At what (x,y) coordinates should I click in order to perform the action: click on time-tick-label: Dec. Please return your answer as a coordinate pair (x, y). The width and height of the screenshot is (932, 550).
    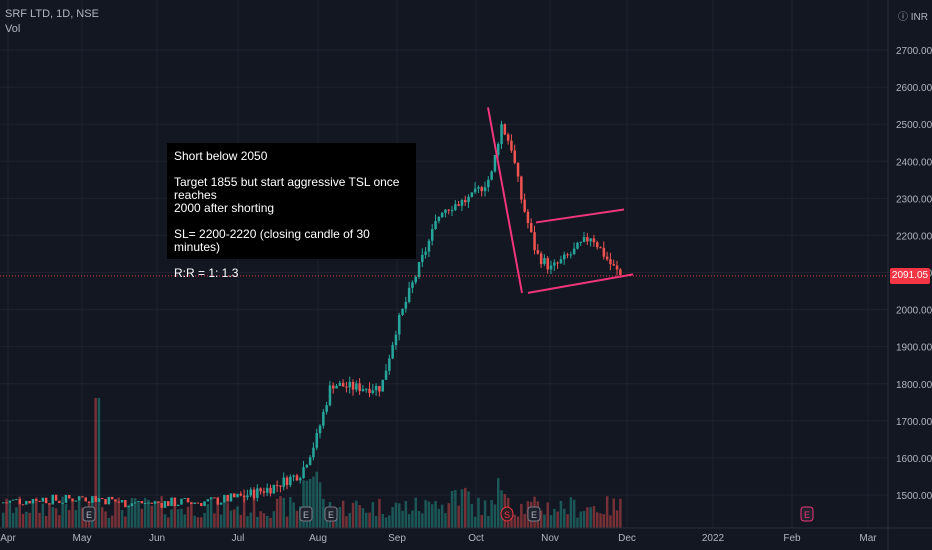
    Looking at the image, I should click on (627, 538).